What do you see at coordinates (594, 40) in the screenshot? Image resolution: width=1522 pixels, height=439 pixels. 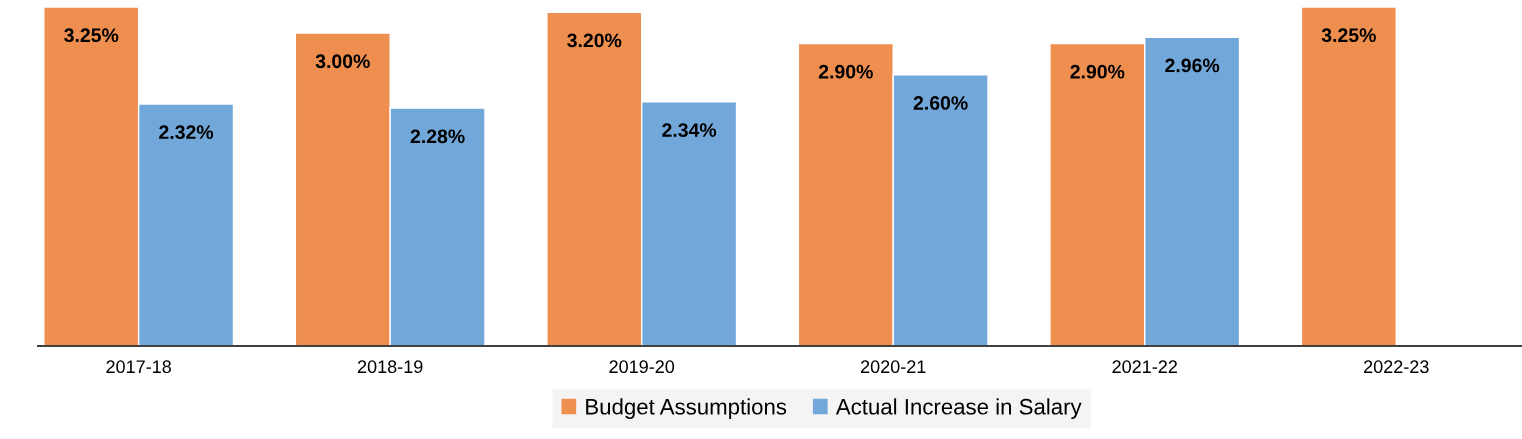 I see `data-label: 3.20%` at bounding box center [594, 40].